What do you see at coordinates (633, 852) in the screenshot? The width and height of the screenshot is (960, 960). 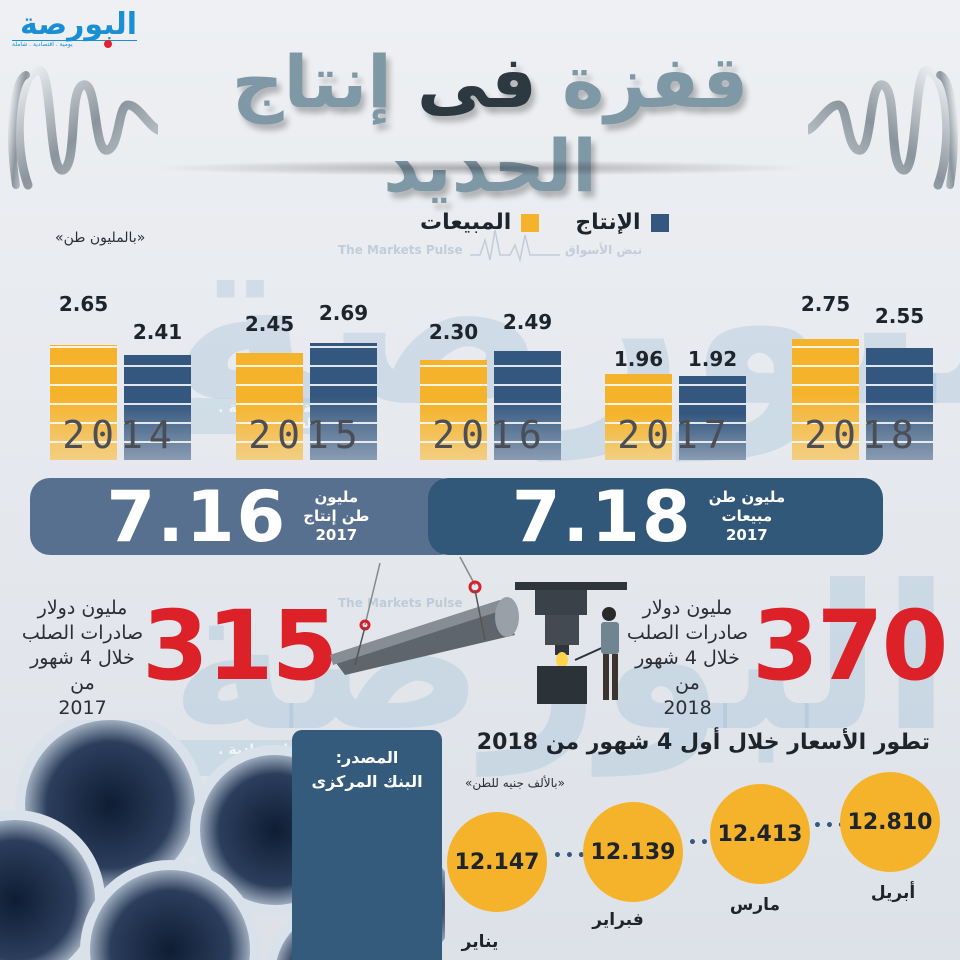 I see `price-bubble-february: 12.139` at bounding box center [633, 852].